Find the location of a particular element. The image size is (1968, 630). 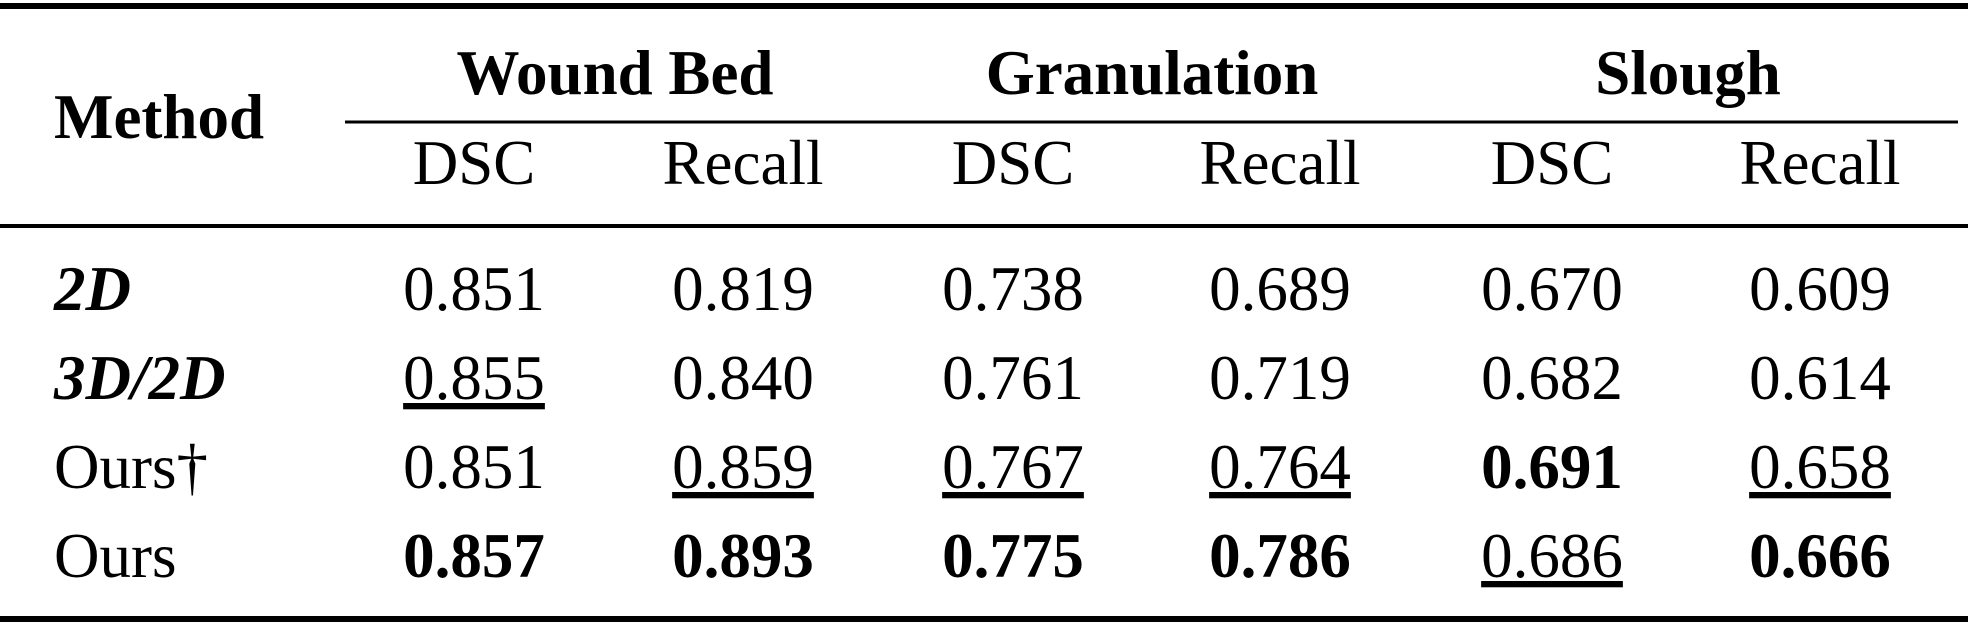

cell-value: 0.658 is located at coordinates (1820, 467).